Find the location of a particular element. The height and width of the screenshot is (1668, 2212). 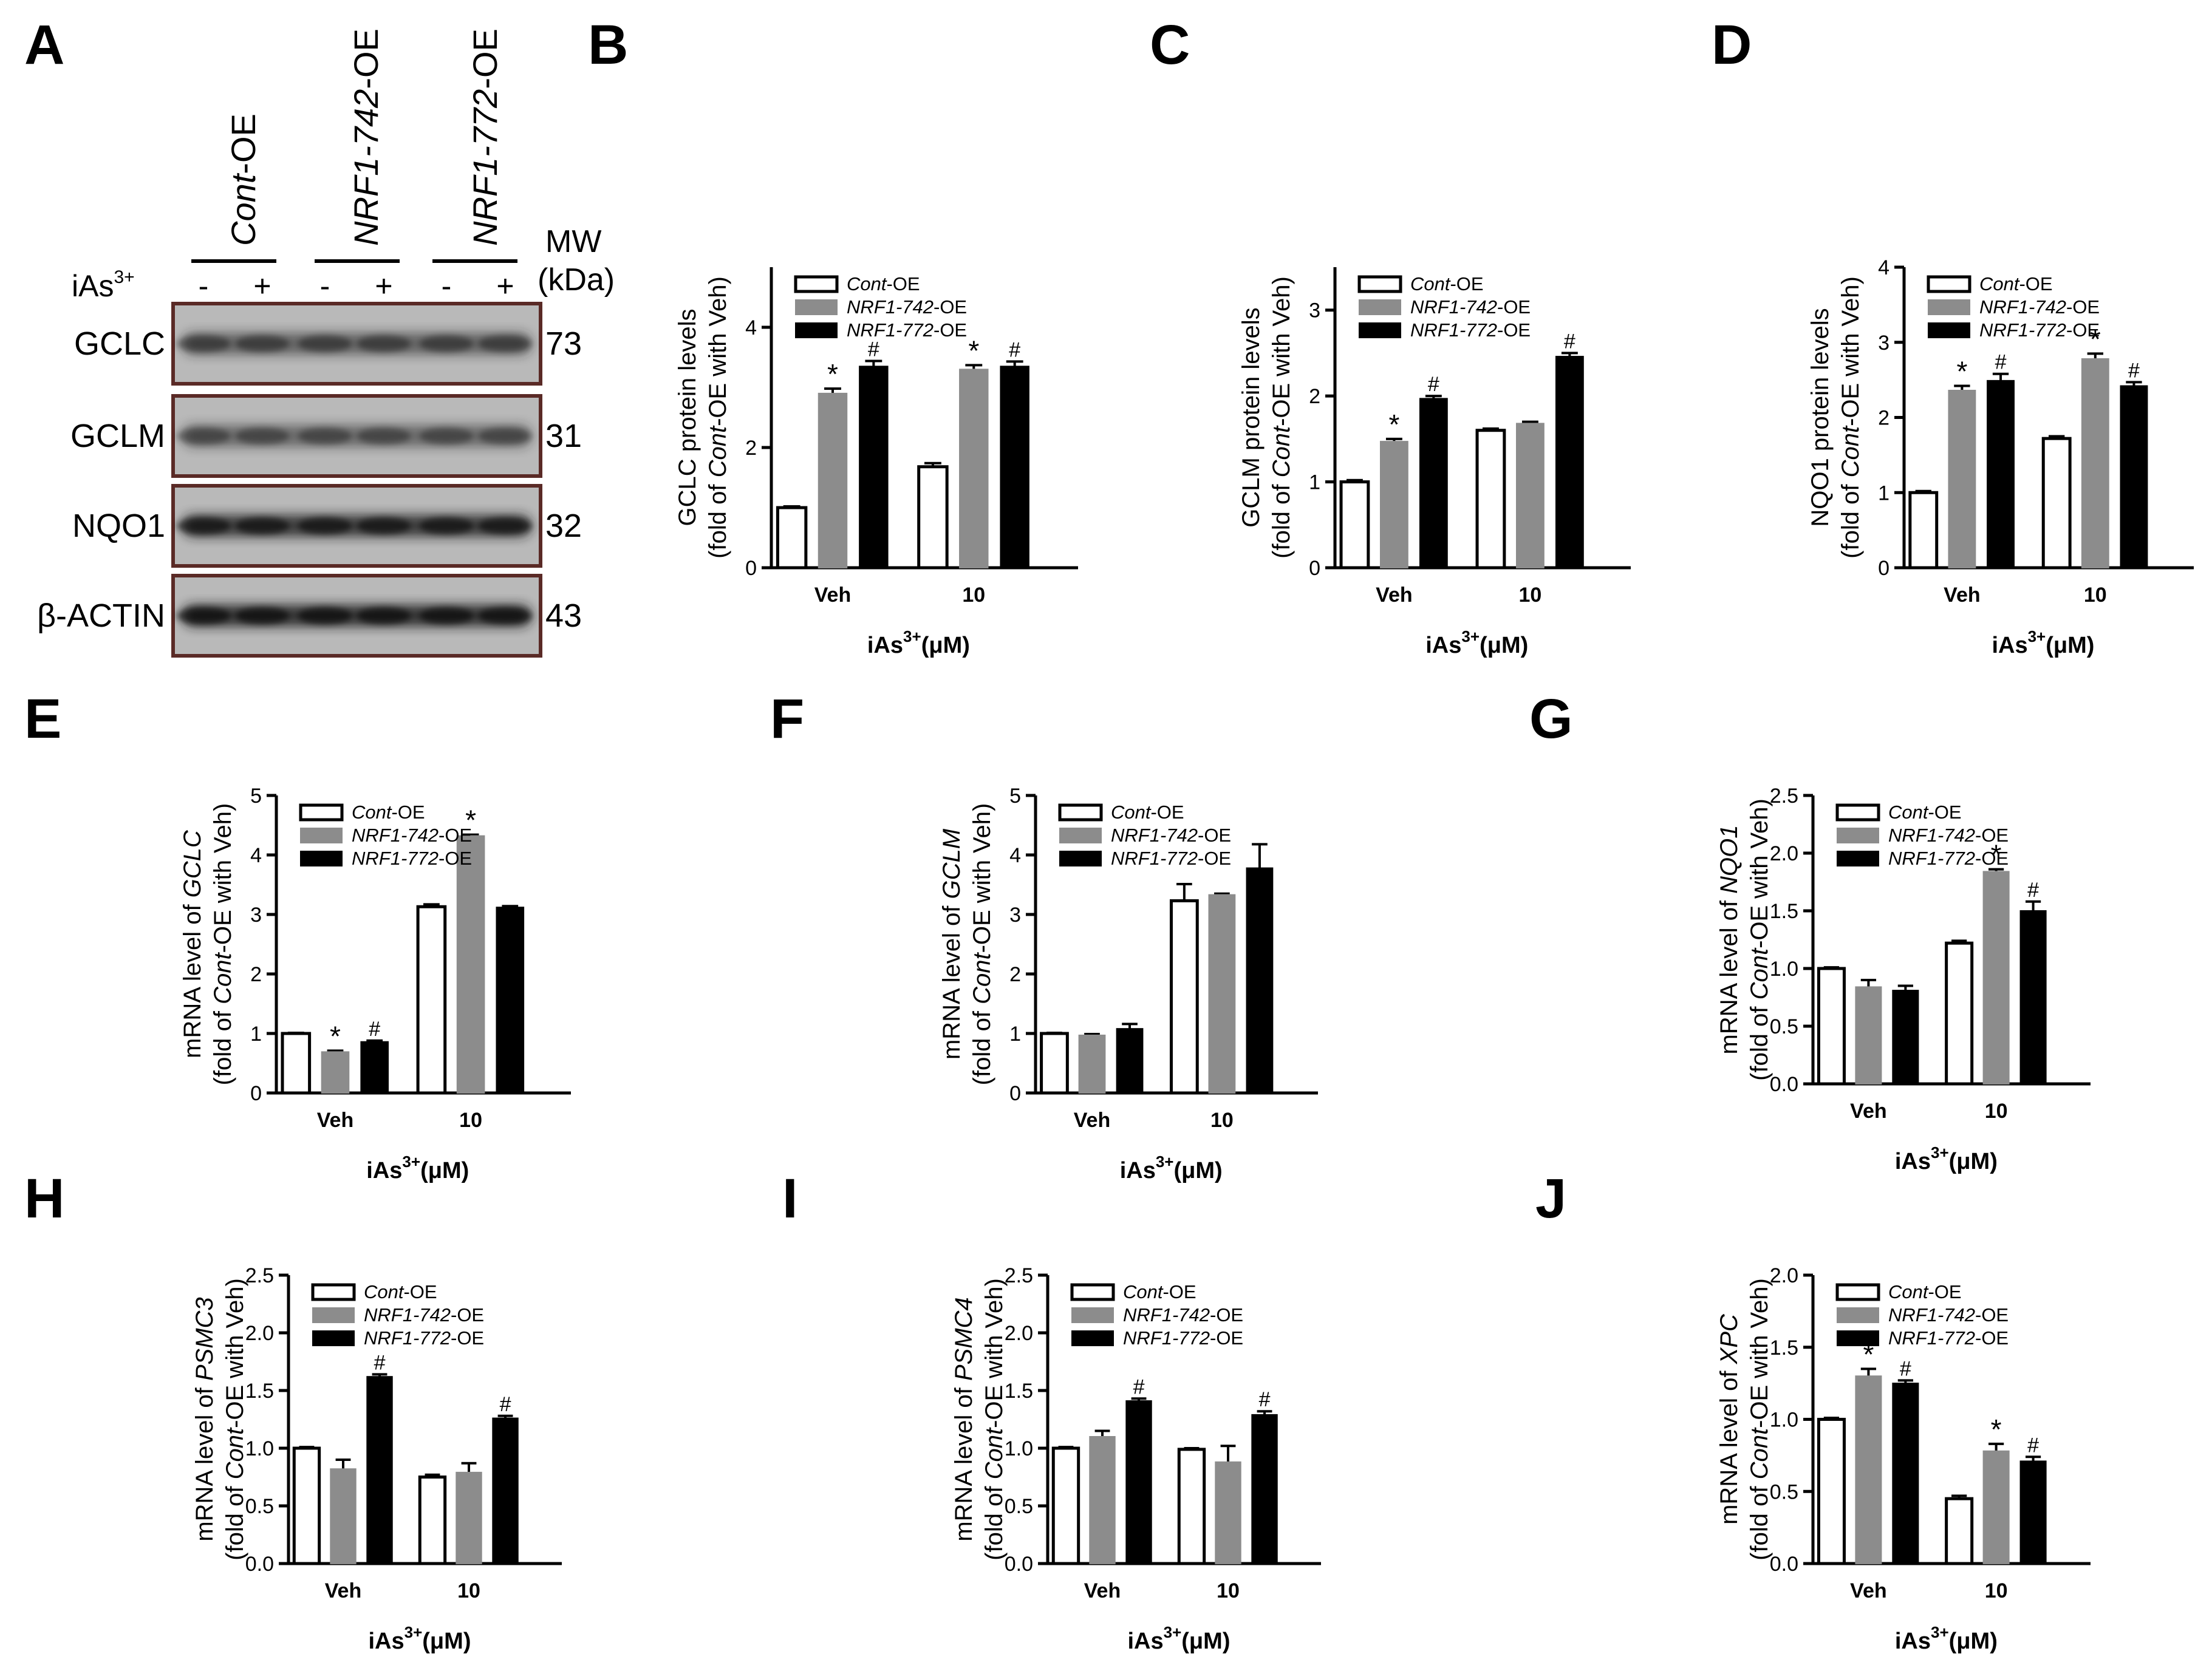

y-axis-label: mRNA level of GCLC is located at coordinates (192, 943).